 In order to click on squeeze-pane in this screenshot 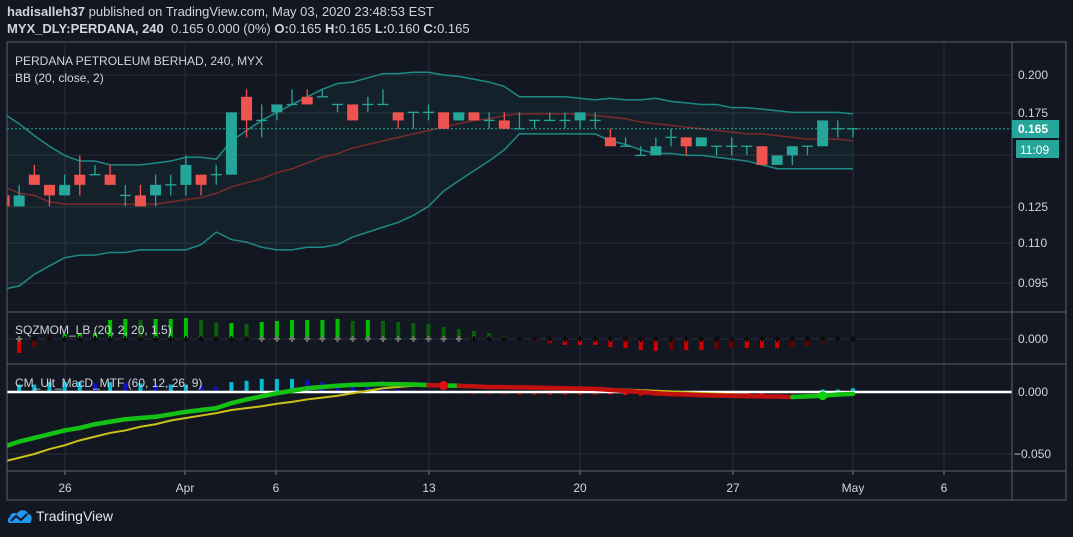, I will do `click(436, 335)`.